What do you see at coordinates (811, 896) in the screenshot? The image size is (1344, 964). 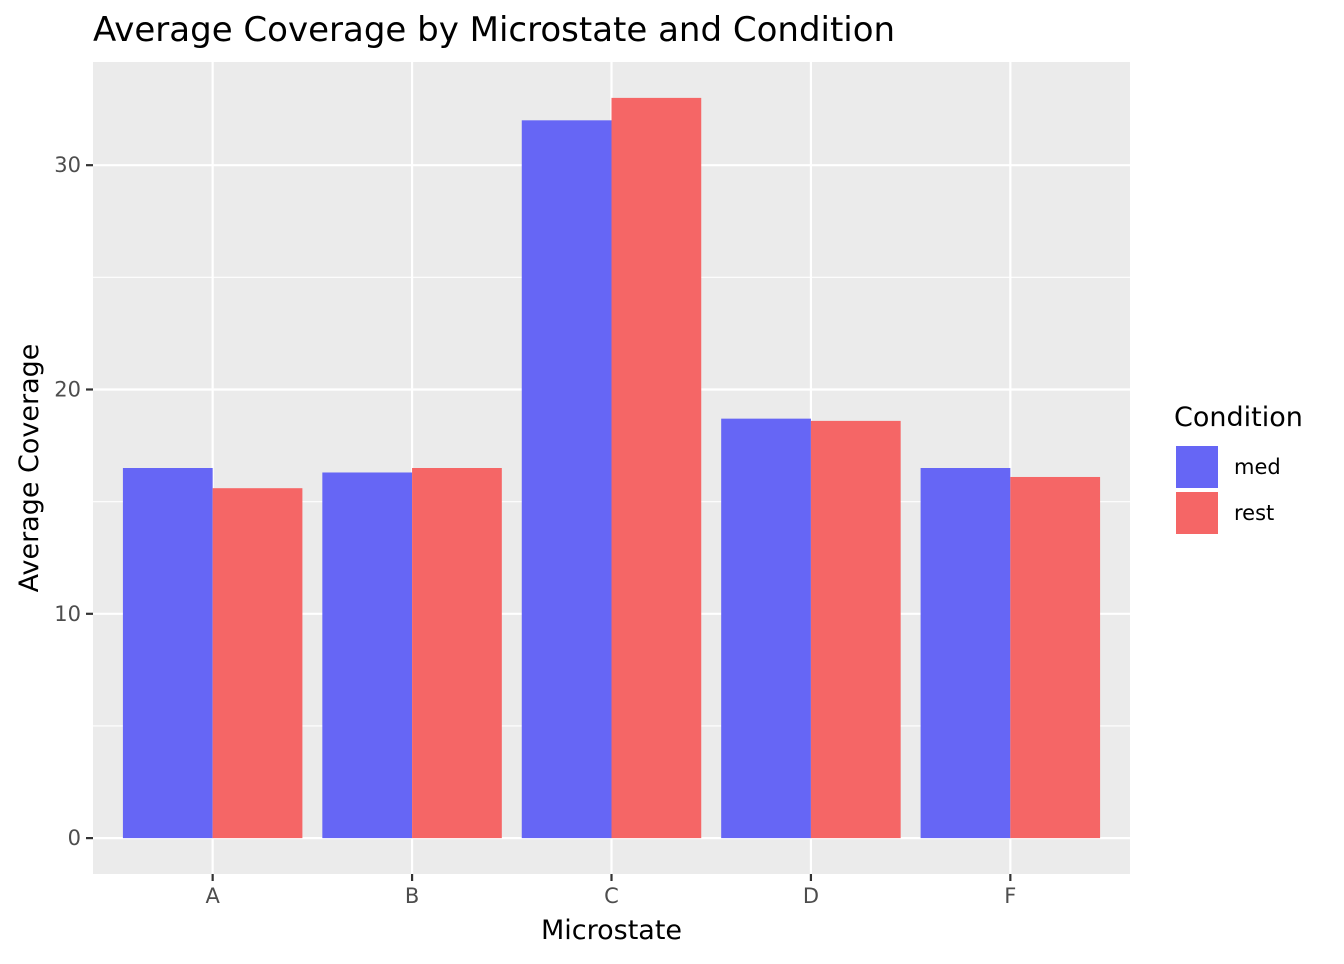 I see `x-tick-label: D` at bounding box center [811, 896].